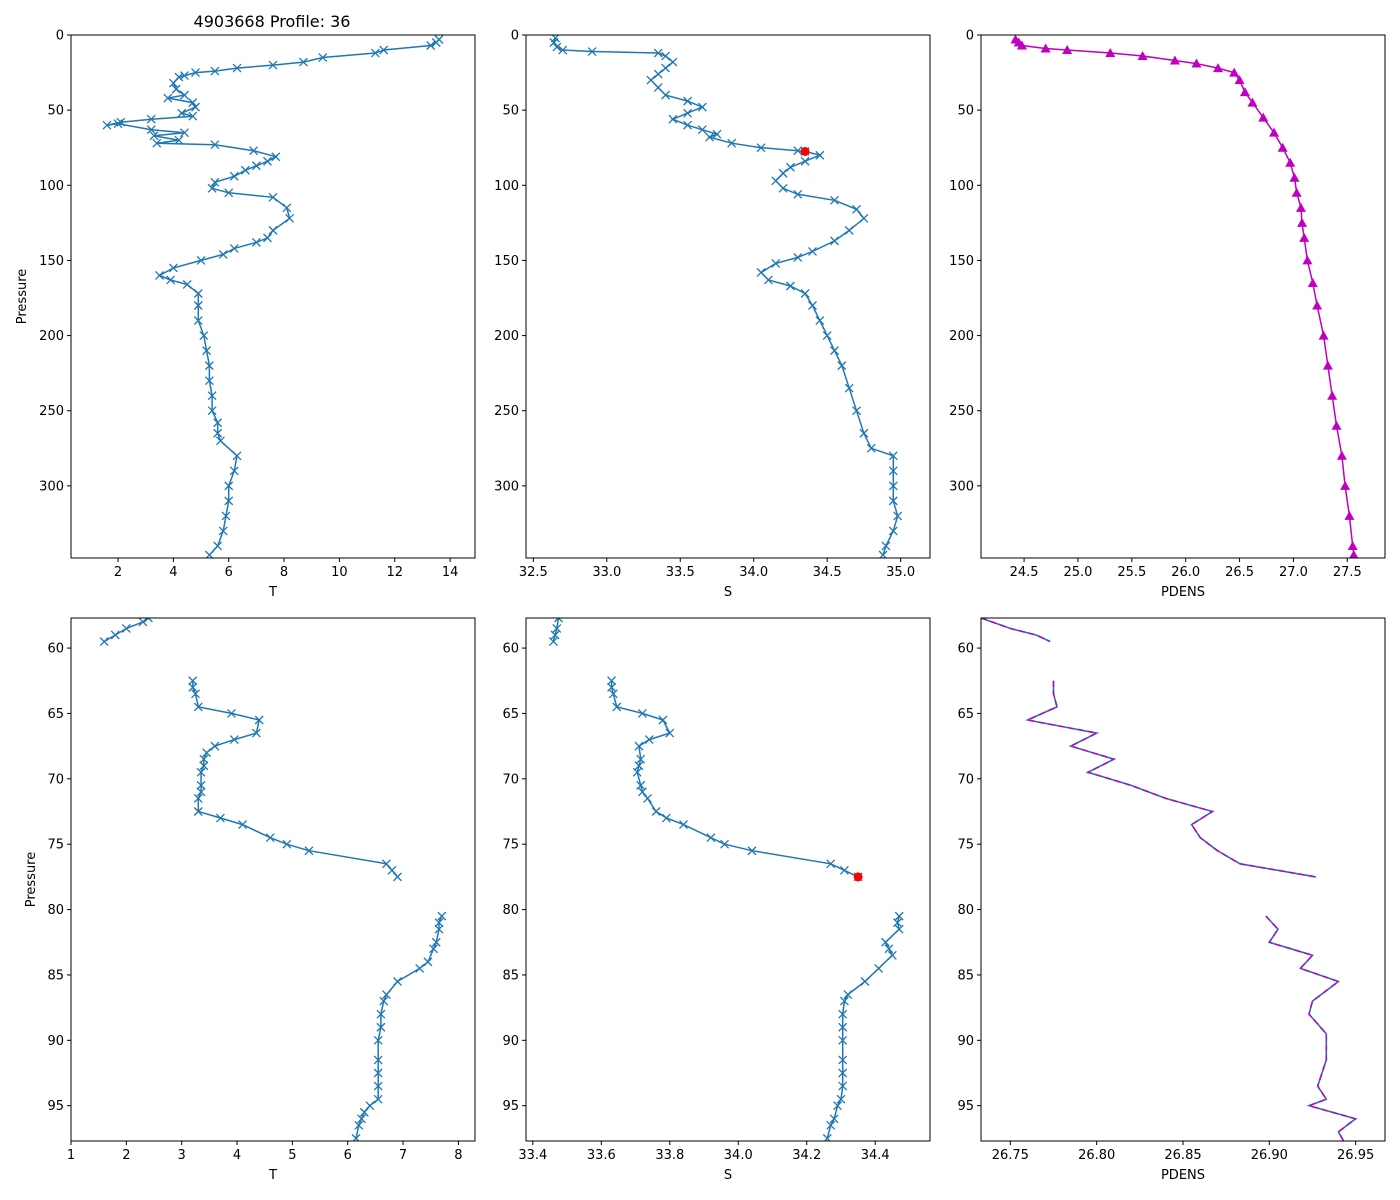  What do you see at coordinates (532, 1155) in the screenshot?
I see `bottom-S-xtick-label: 33.4` at bounding box center [532, 1155].